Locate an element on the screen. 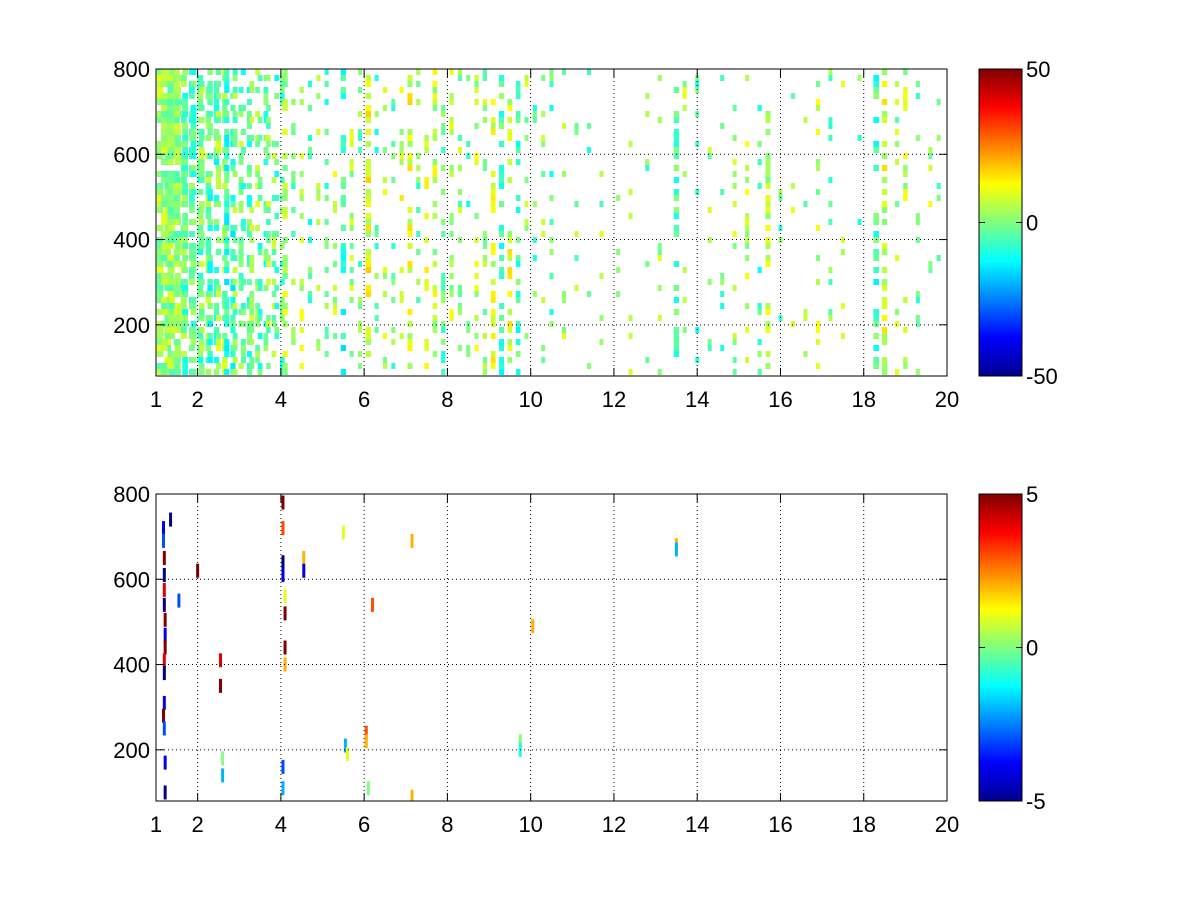 This screenshot has height=900, width=1200. x-tick-label: 10 is located at coordinates (530, 824).